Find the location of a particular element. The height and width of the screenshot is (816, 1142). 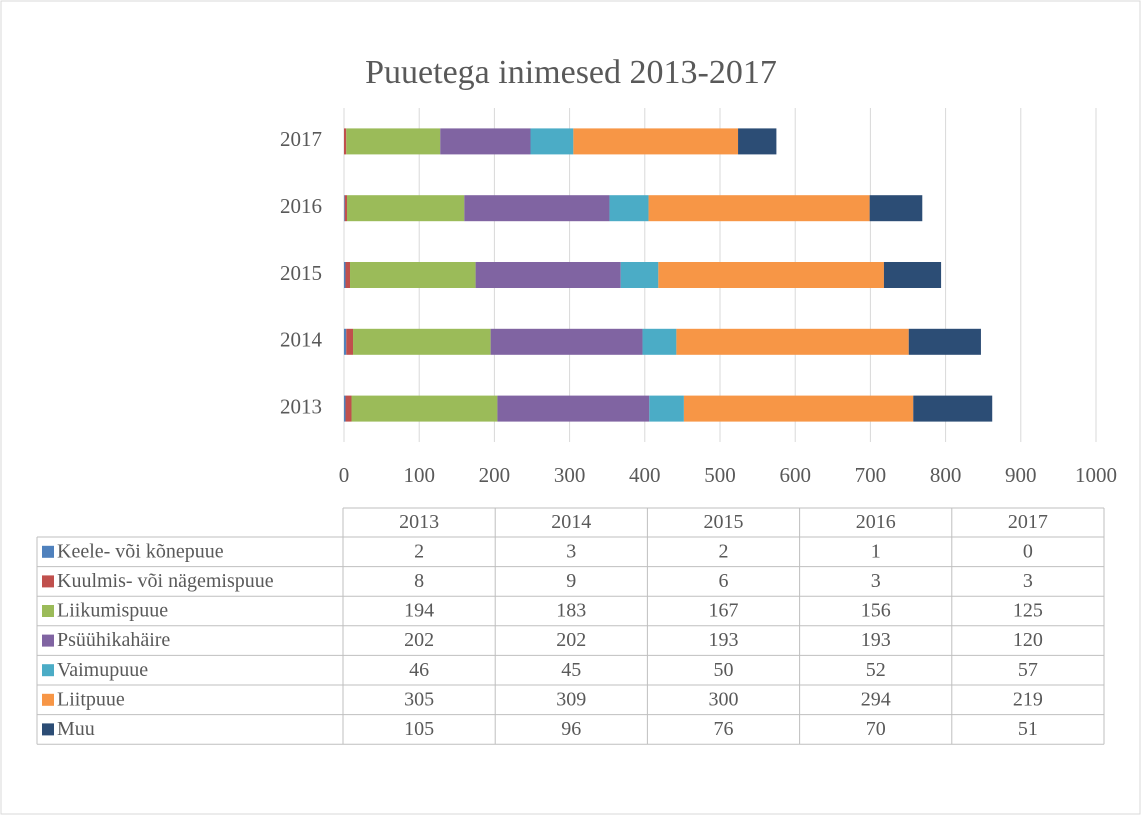

table-header: 2017 is located at coordinates (1028, 522).